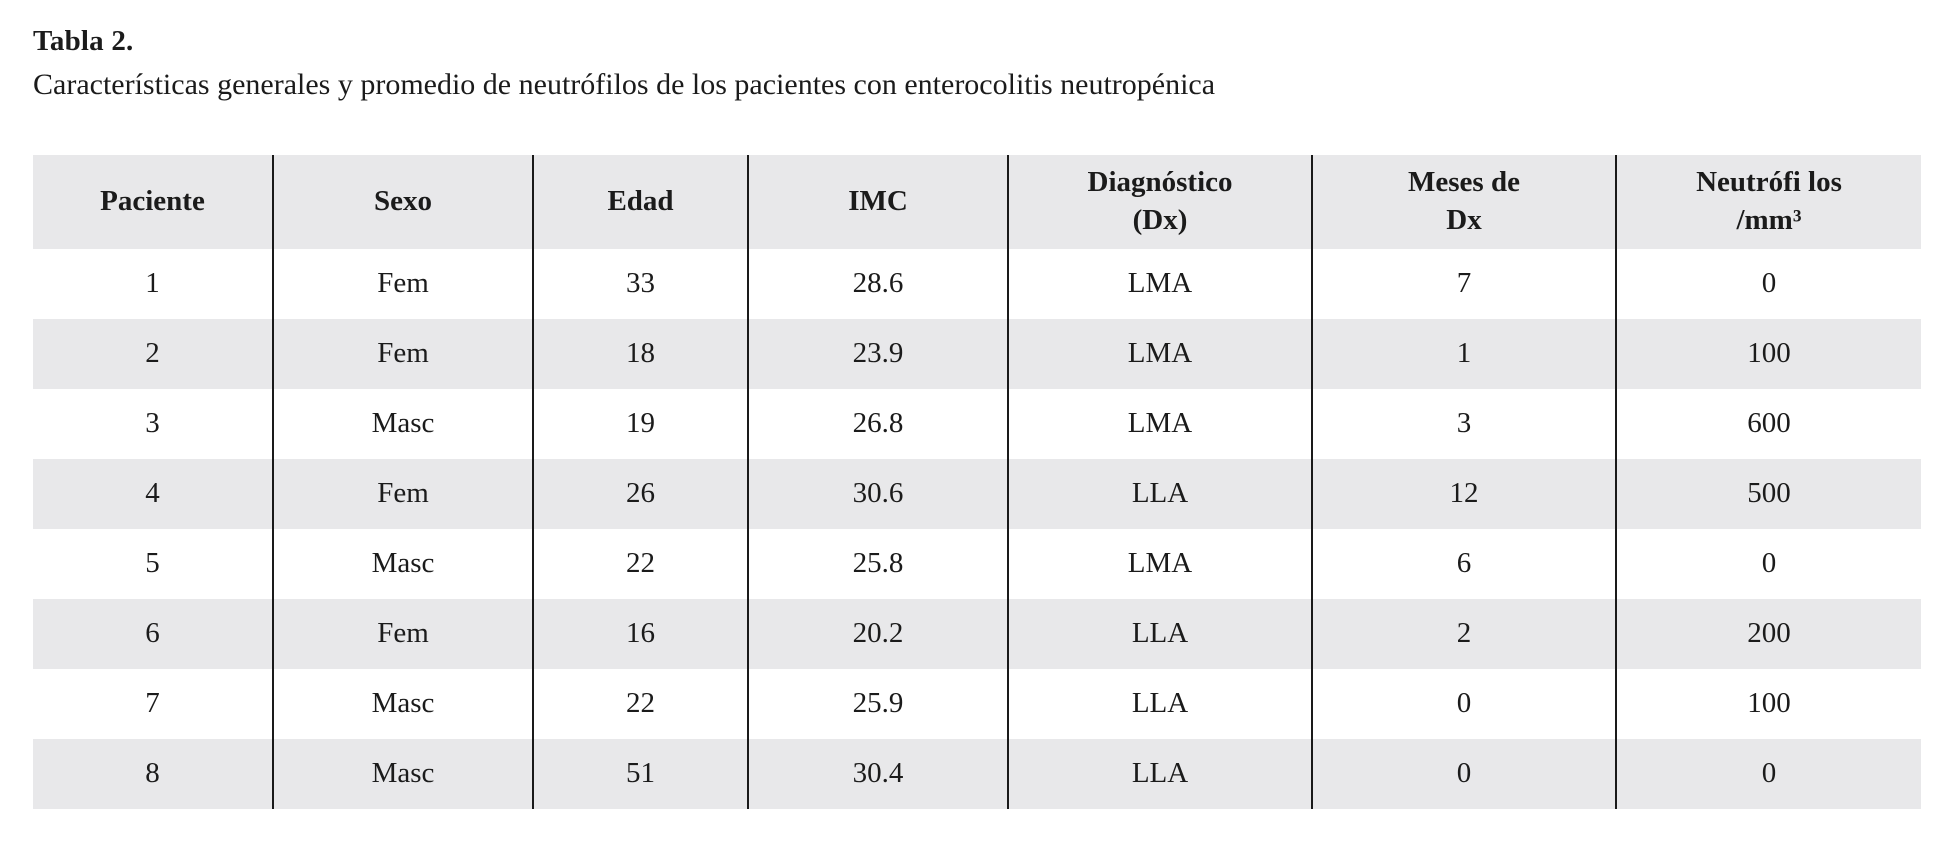 The image size is (1954, 862). Describe the element at coordinates (640, 201) in the screenshot. I see `column-header-edad: Edad` at that location.